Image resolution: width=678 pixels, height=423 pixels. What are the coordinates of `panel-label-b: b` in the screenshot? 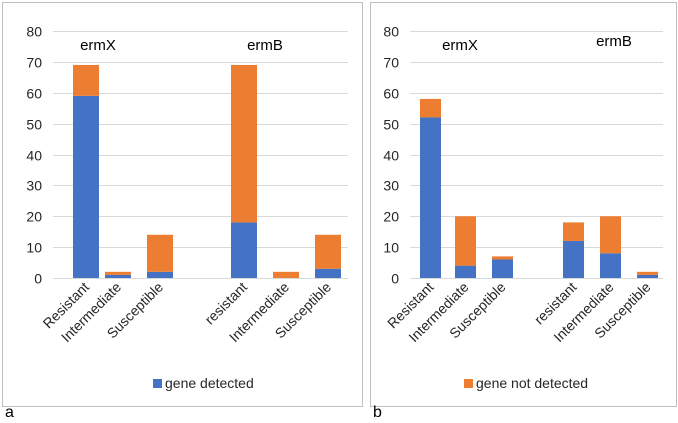 It's located at (377, 412).